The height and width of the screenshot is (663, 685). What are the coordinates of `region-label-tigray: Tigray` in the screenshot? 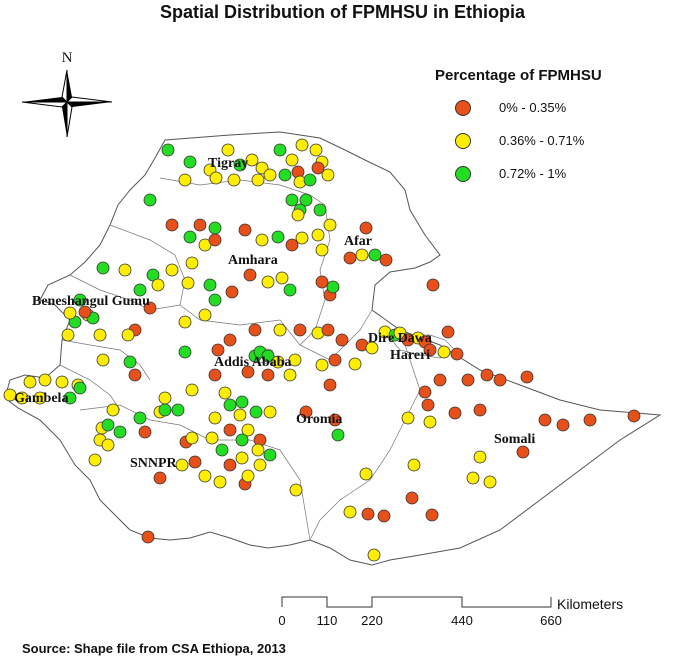 It's located at (228, 163).